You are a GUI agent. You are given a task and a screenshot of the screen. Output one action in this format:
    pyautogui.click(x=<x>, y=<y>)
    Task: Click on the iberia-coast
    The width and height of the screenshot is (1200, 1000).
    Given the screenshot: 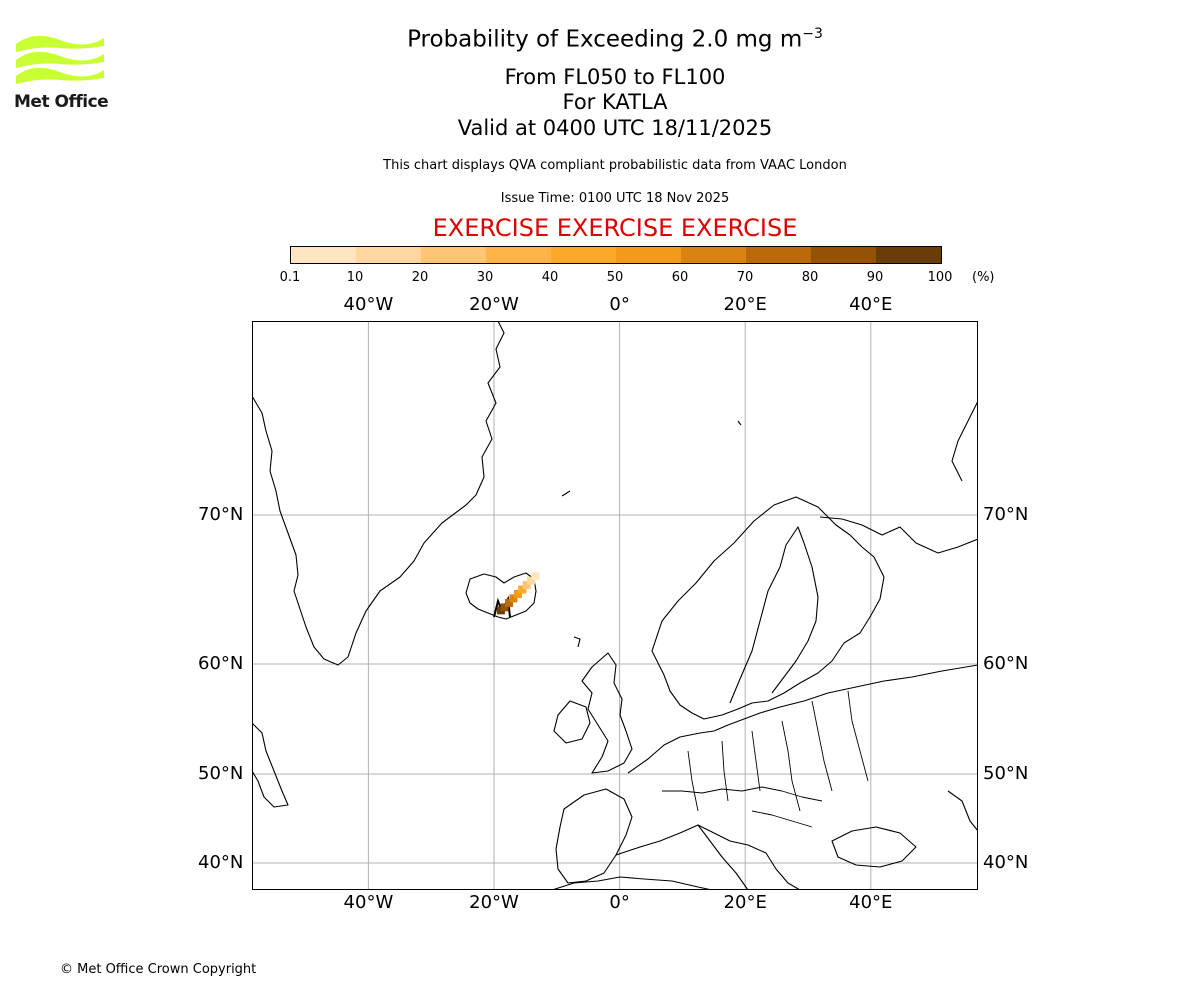 What is the action you would take?
    pyautogui.click(x=594, y=836)
    